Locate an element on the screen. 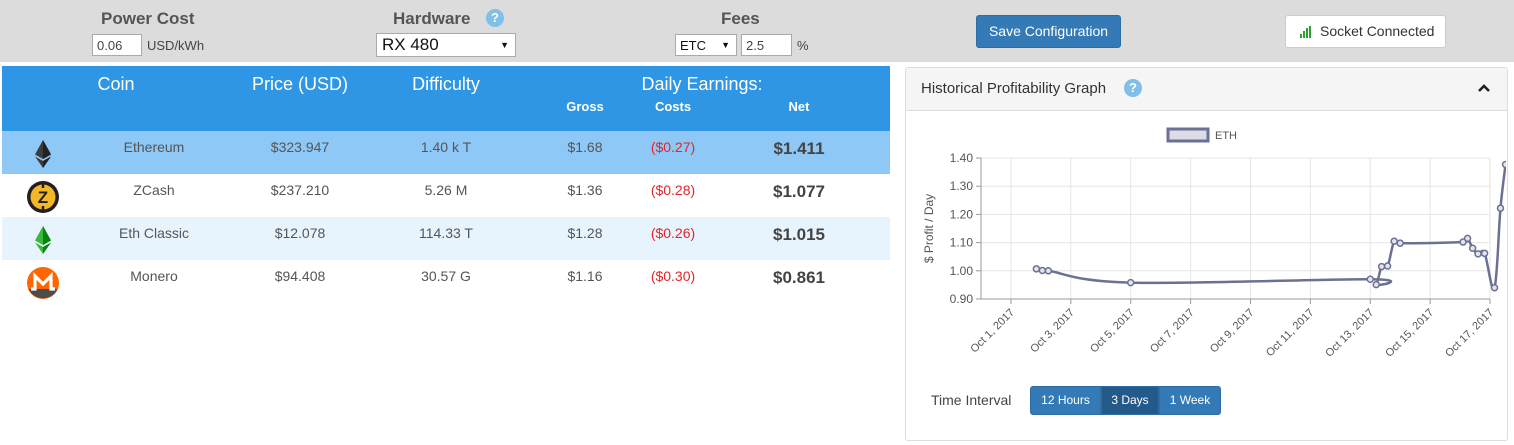  socket-status-button: Socket Connected is located at coordinates (1365, 31).